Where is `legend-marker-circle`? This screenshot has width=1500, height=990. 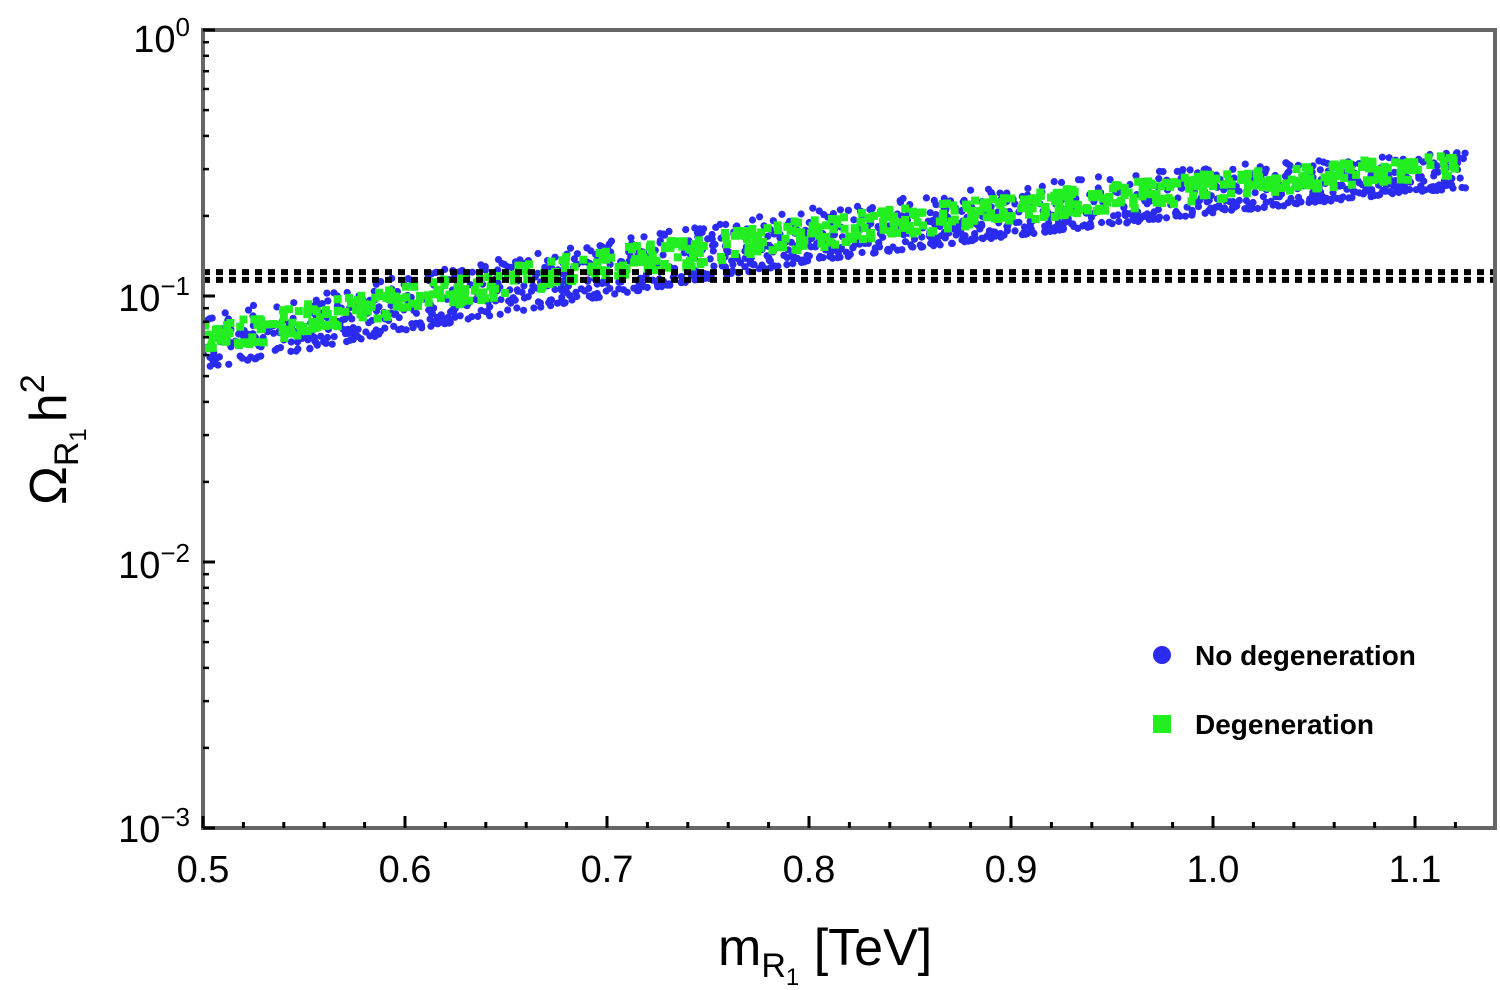
legend-marker-circle is located at coordinates (1162, 655).